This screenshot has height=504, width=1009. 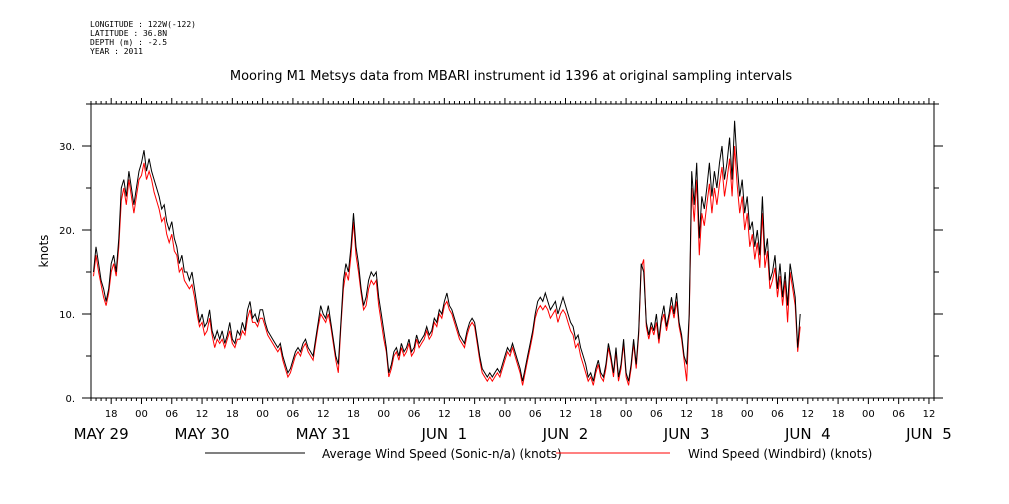 I want to click on x-day-label: JUN 2, so click(x=565, y=434).